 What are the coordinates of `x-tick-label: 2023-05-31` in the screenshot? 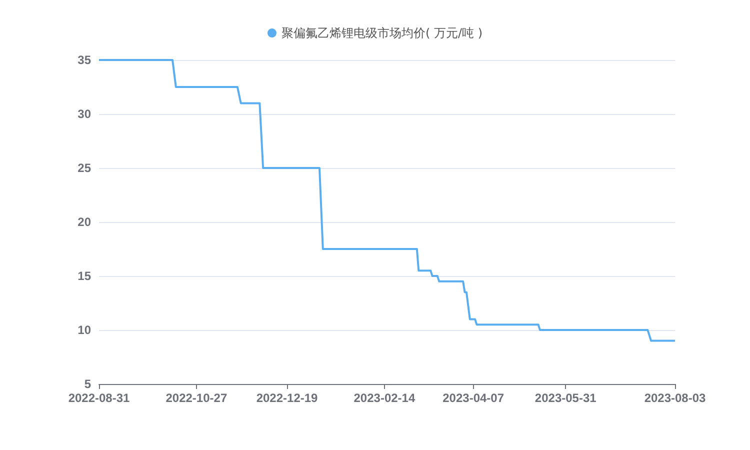 It's located at (565, 398).